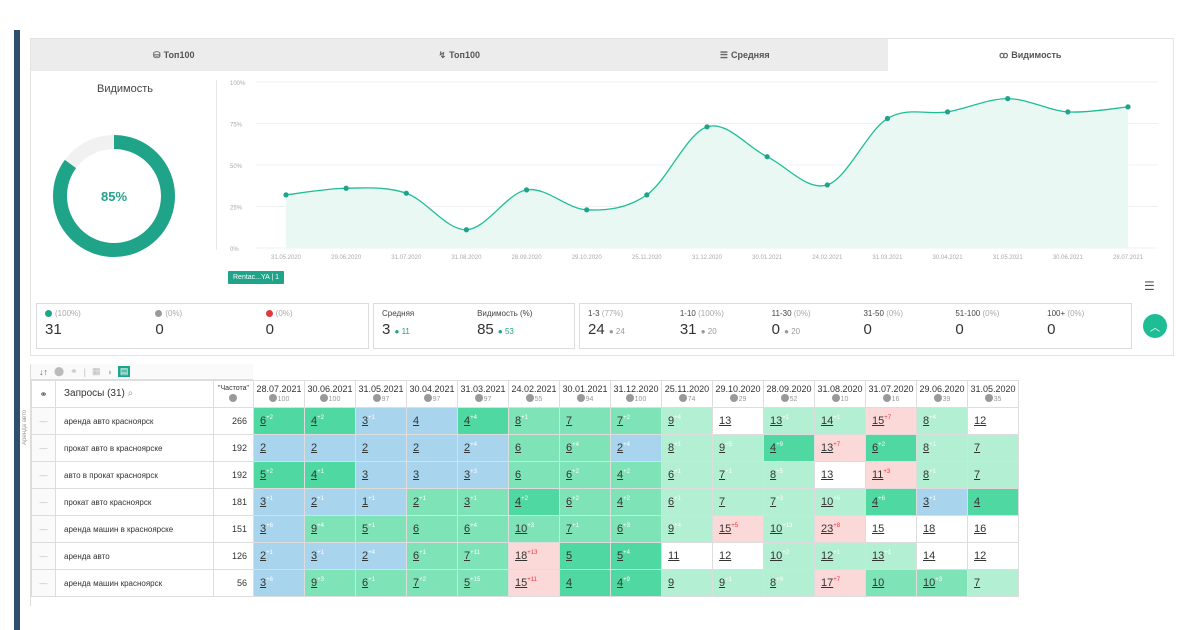 The width and height of the screenshot is (1200, 630). Describe the element at coordinates (381, 394) in the screenshot. I see `date-column-header: 31.05.2021 97` at that location.